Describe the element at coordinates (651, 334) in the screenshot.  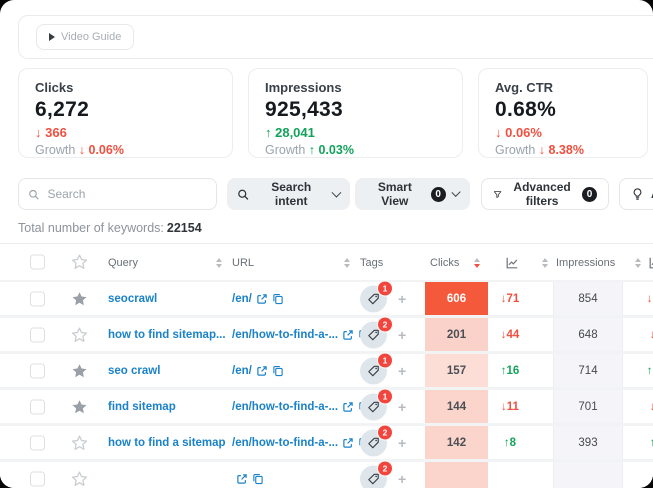
I see `impressions-delta: ↓5` at that location.